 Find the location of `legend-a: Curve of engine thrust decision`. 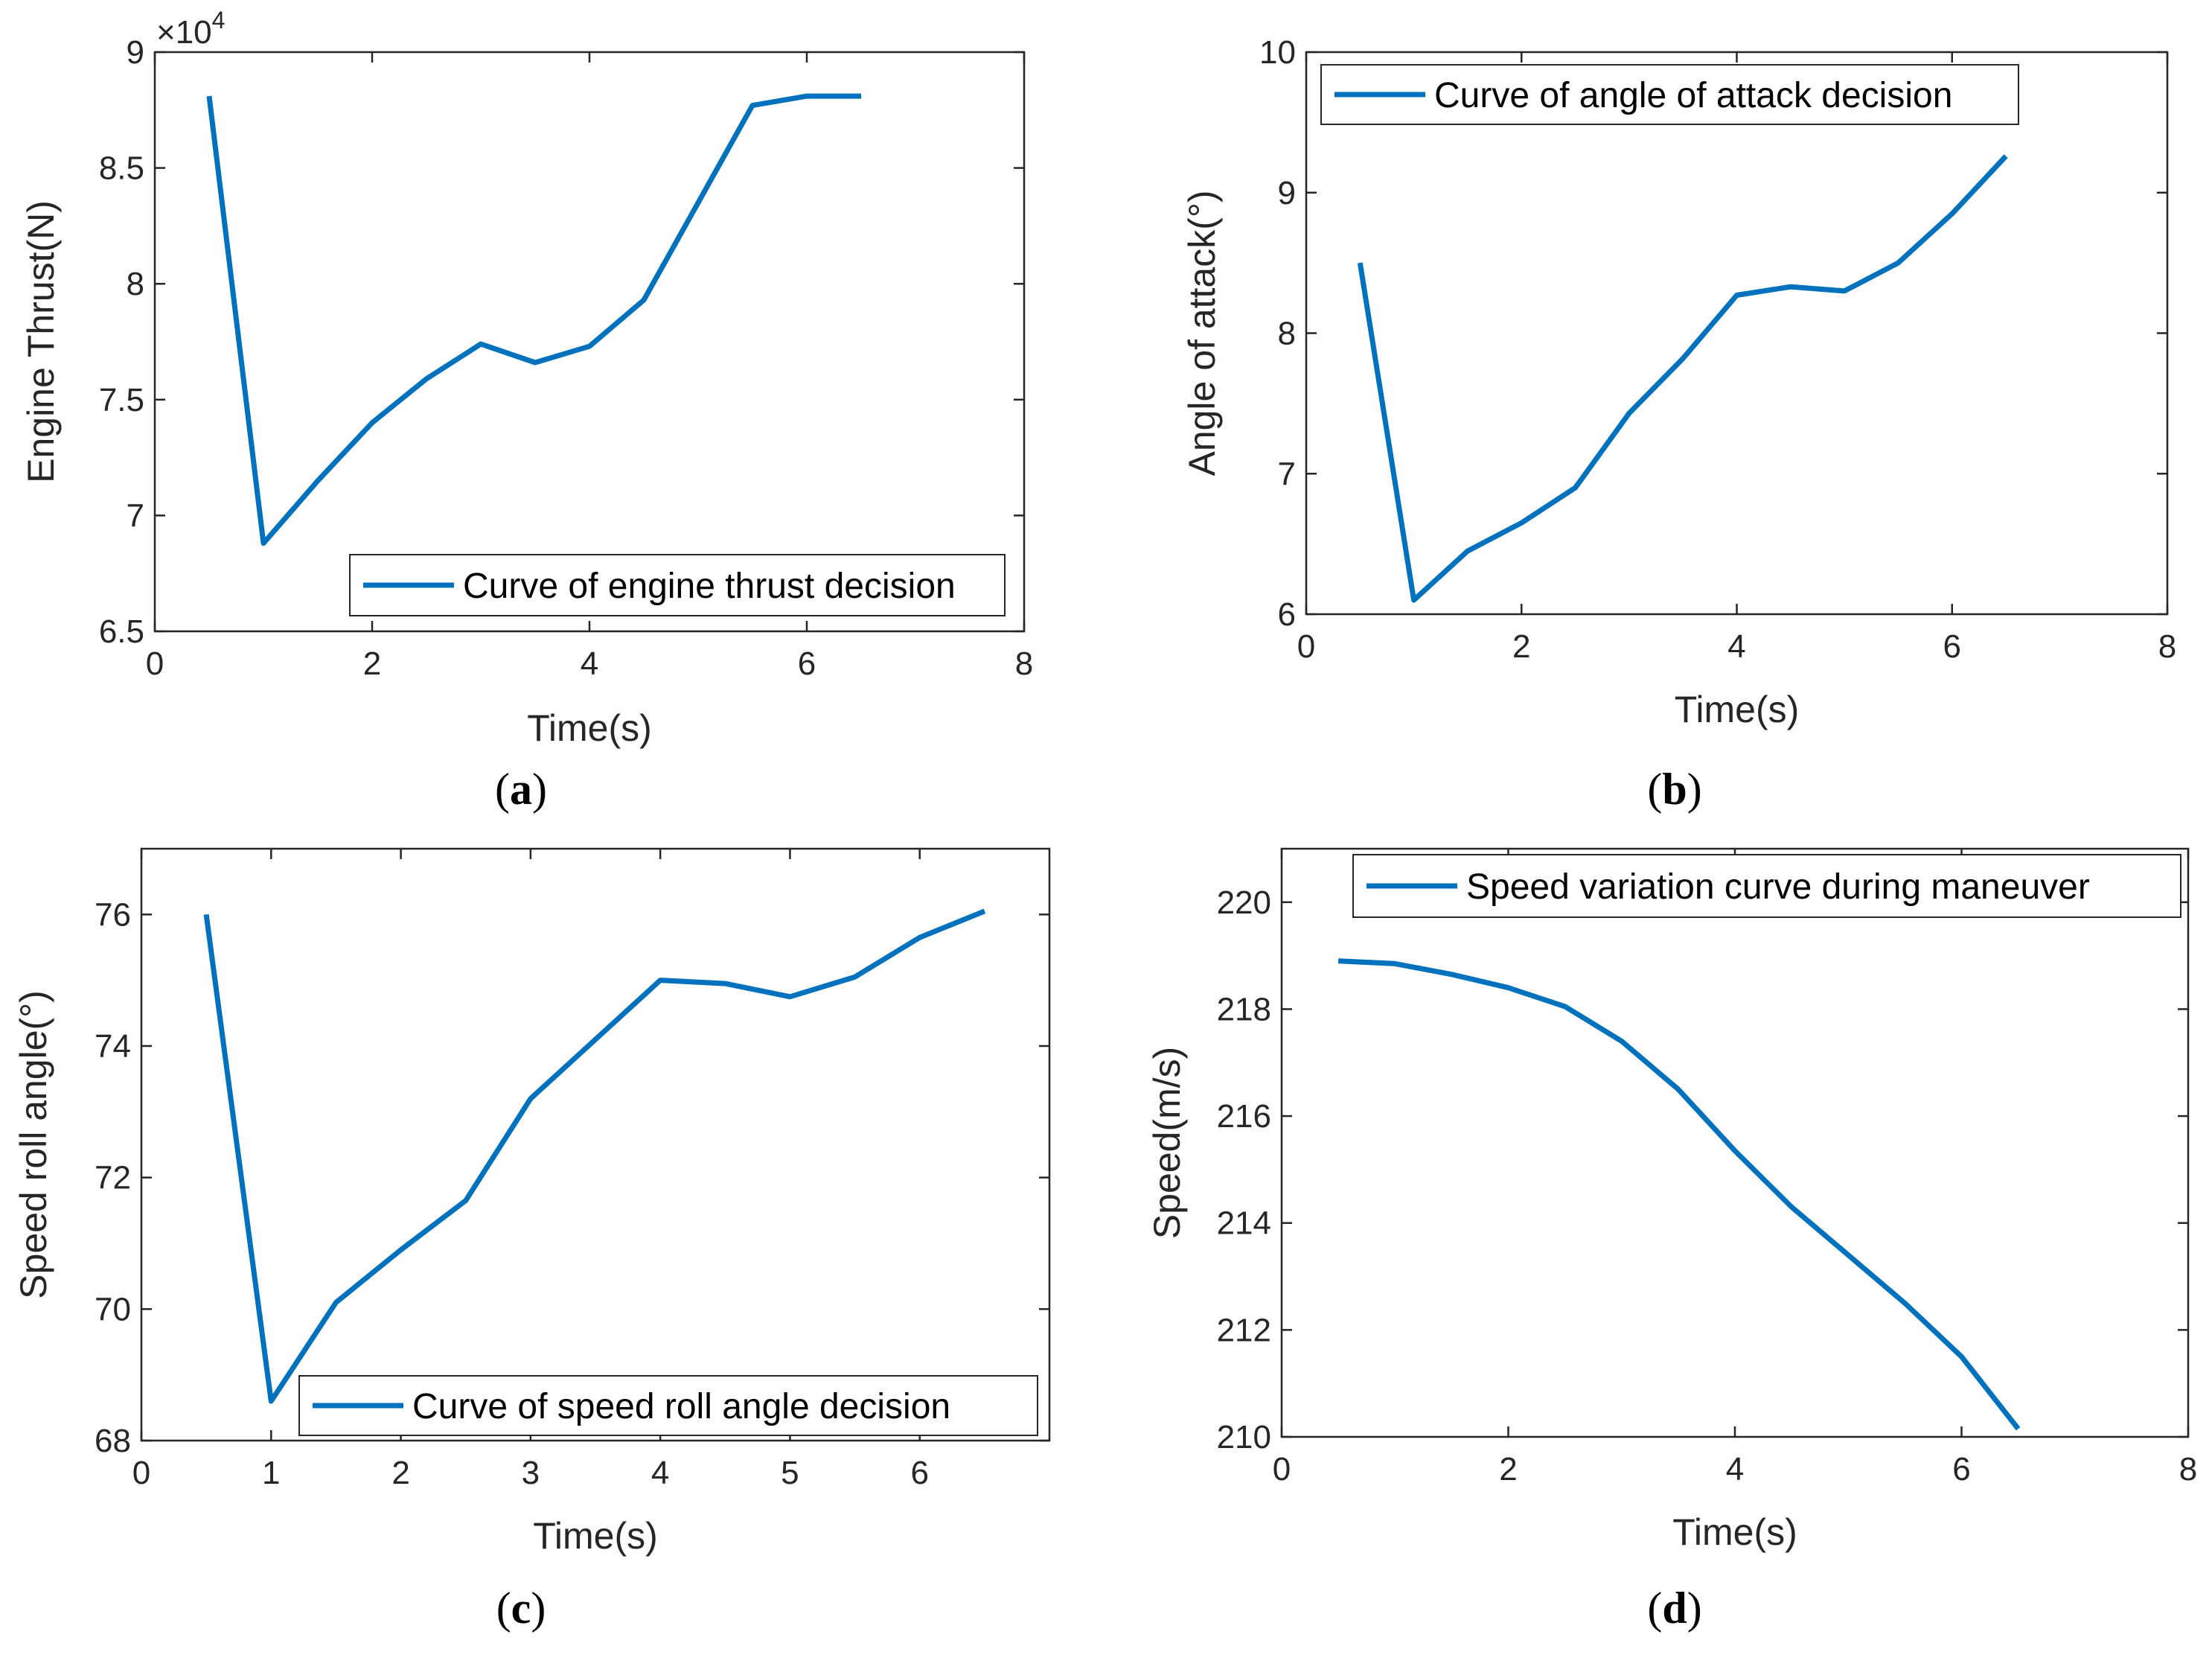

legend-a: Curve of engine thrust decision is located at coordinates (678, 585).